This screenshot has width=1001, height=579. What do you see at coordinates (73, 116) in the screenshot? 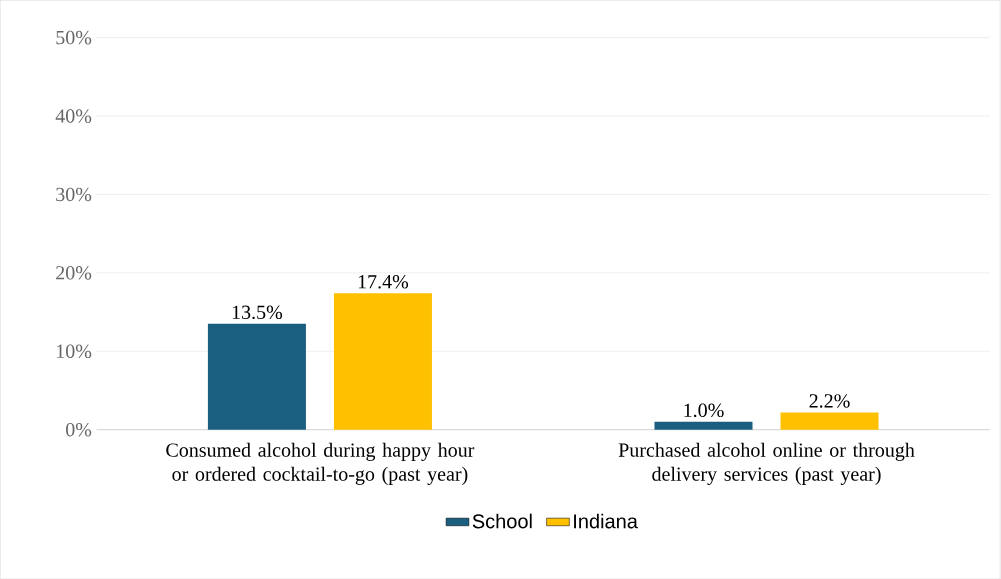
I see `y-tick-label: 40%` at bounding box center [73, 116].